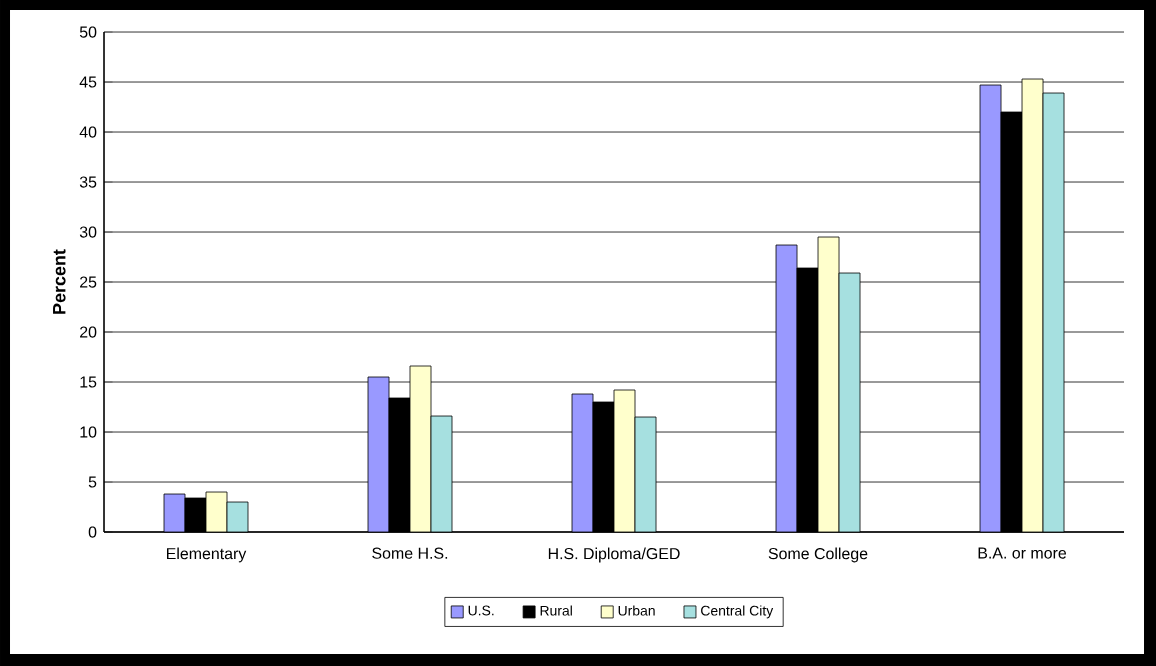 This screenshot has height=666, width=1156. I want to click on y-axis-title: Percent, so click(59, 281).